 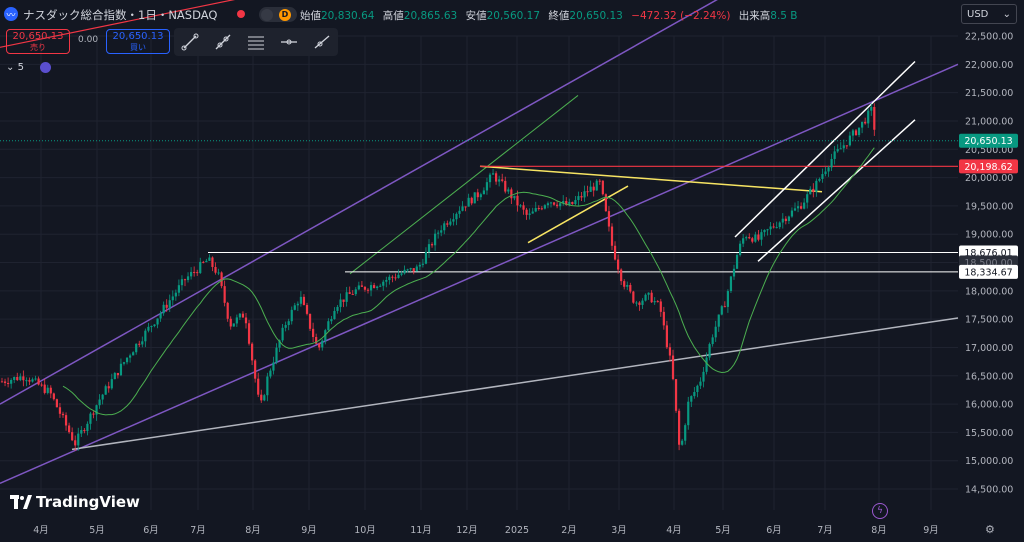 I want to click on x-tick-label: 5月, so click(x=723, y=530).